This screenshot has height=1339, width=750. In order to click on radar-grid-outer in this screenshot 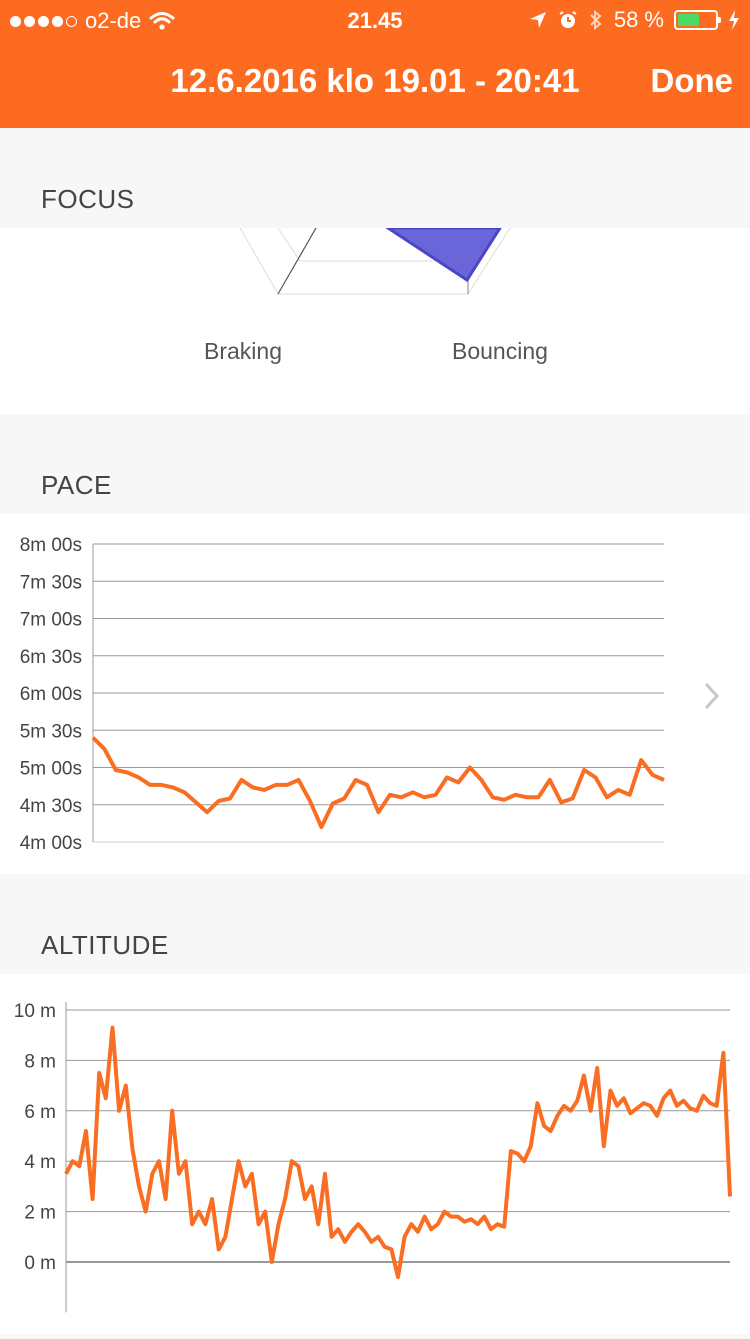, I will do `click(375, 261)`.